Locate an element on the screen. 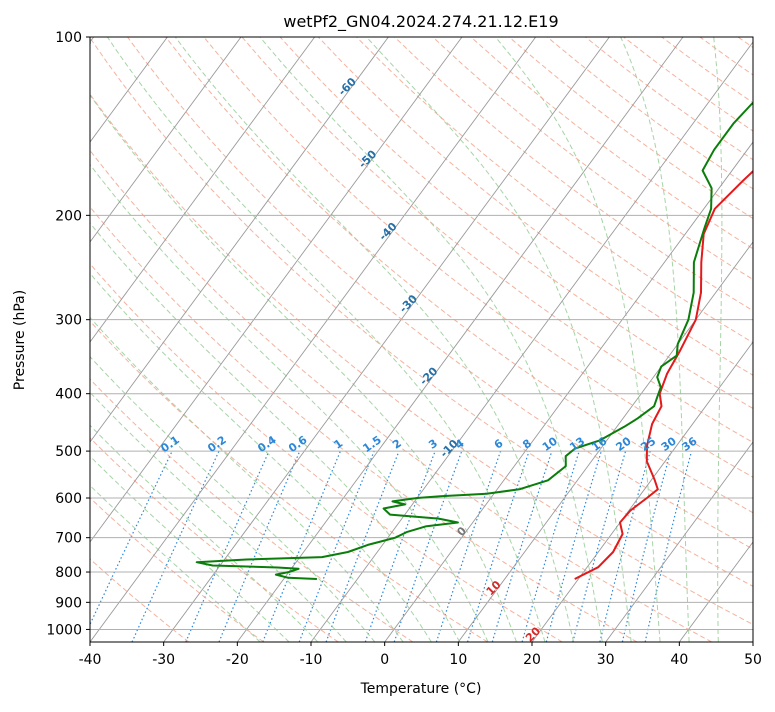  y-tick-label: 800 is located at coordinates (68, 573).